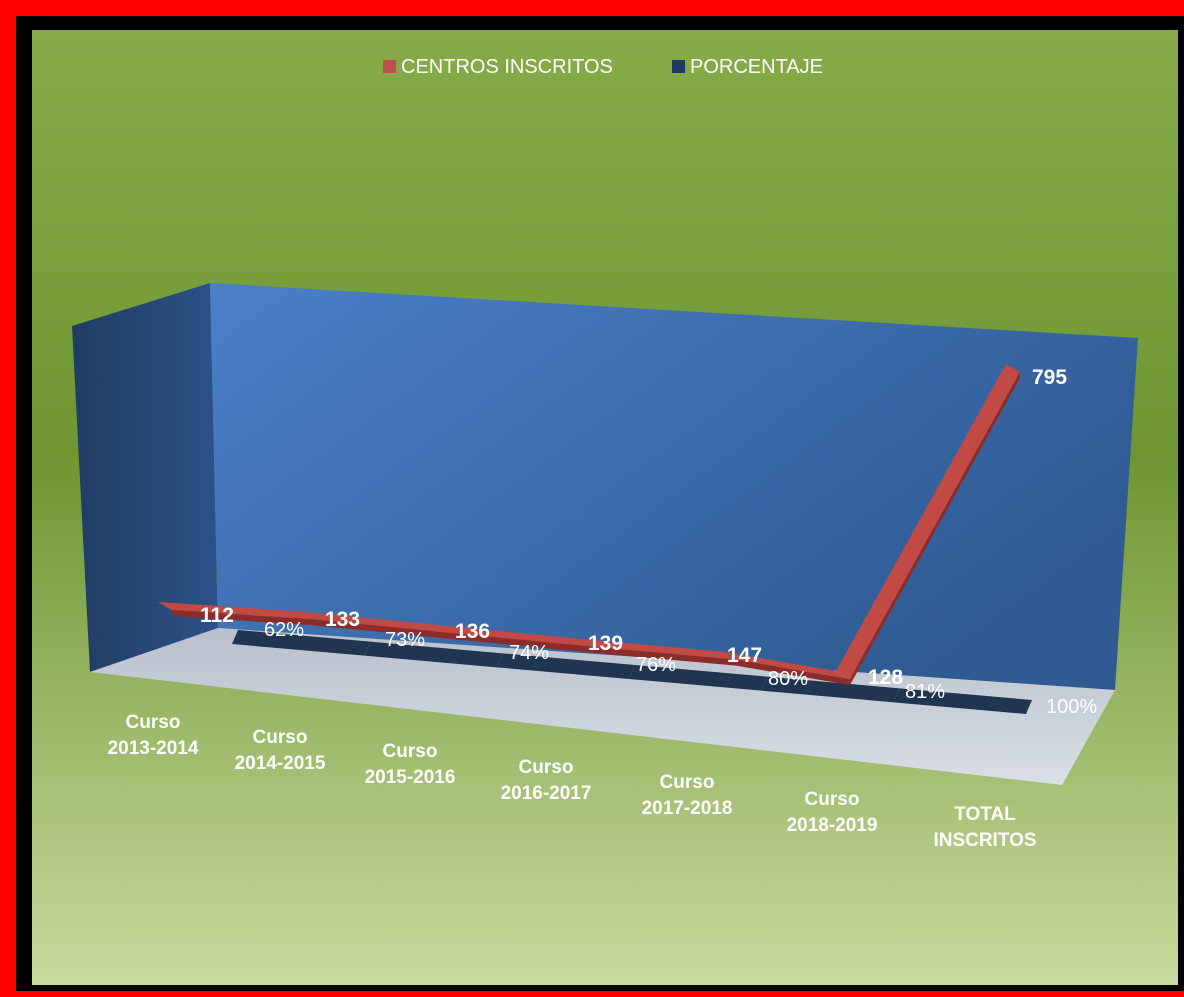 The height and width of the screenshot is (997, 1184). Describe the element at coordinates (832, 825) in the screenshot. I see `x-tick-label: 2018-2019` at that location.